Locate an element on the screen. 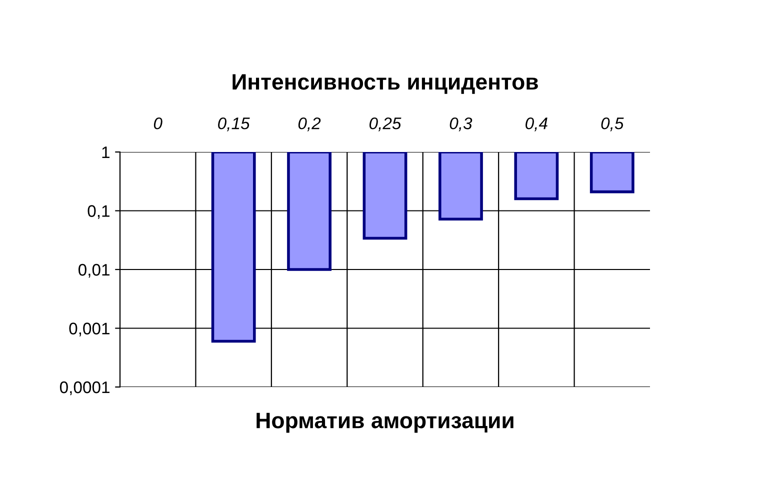 Image resolution: width=776 pixels, height=481 pixels. y-tick-label: 0,01 is located at coordinates (94, 271).